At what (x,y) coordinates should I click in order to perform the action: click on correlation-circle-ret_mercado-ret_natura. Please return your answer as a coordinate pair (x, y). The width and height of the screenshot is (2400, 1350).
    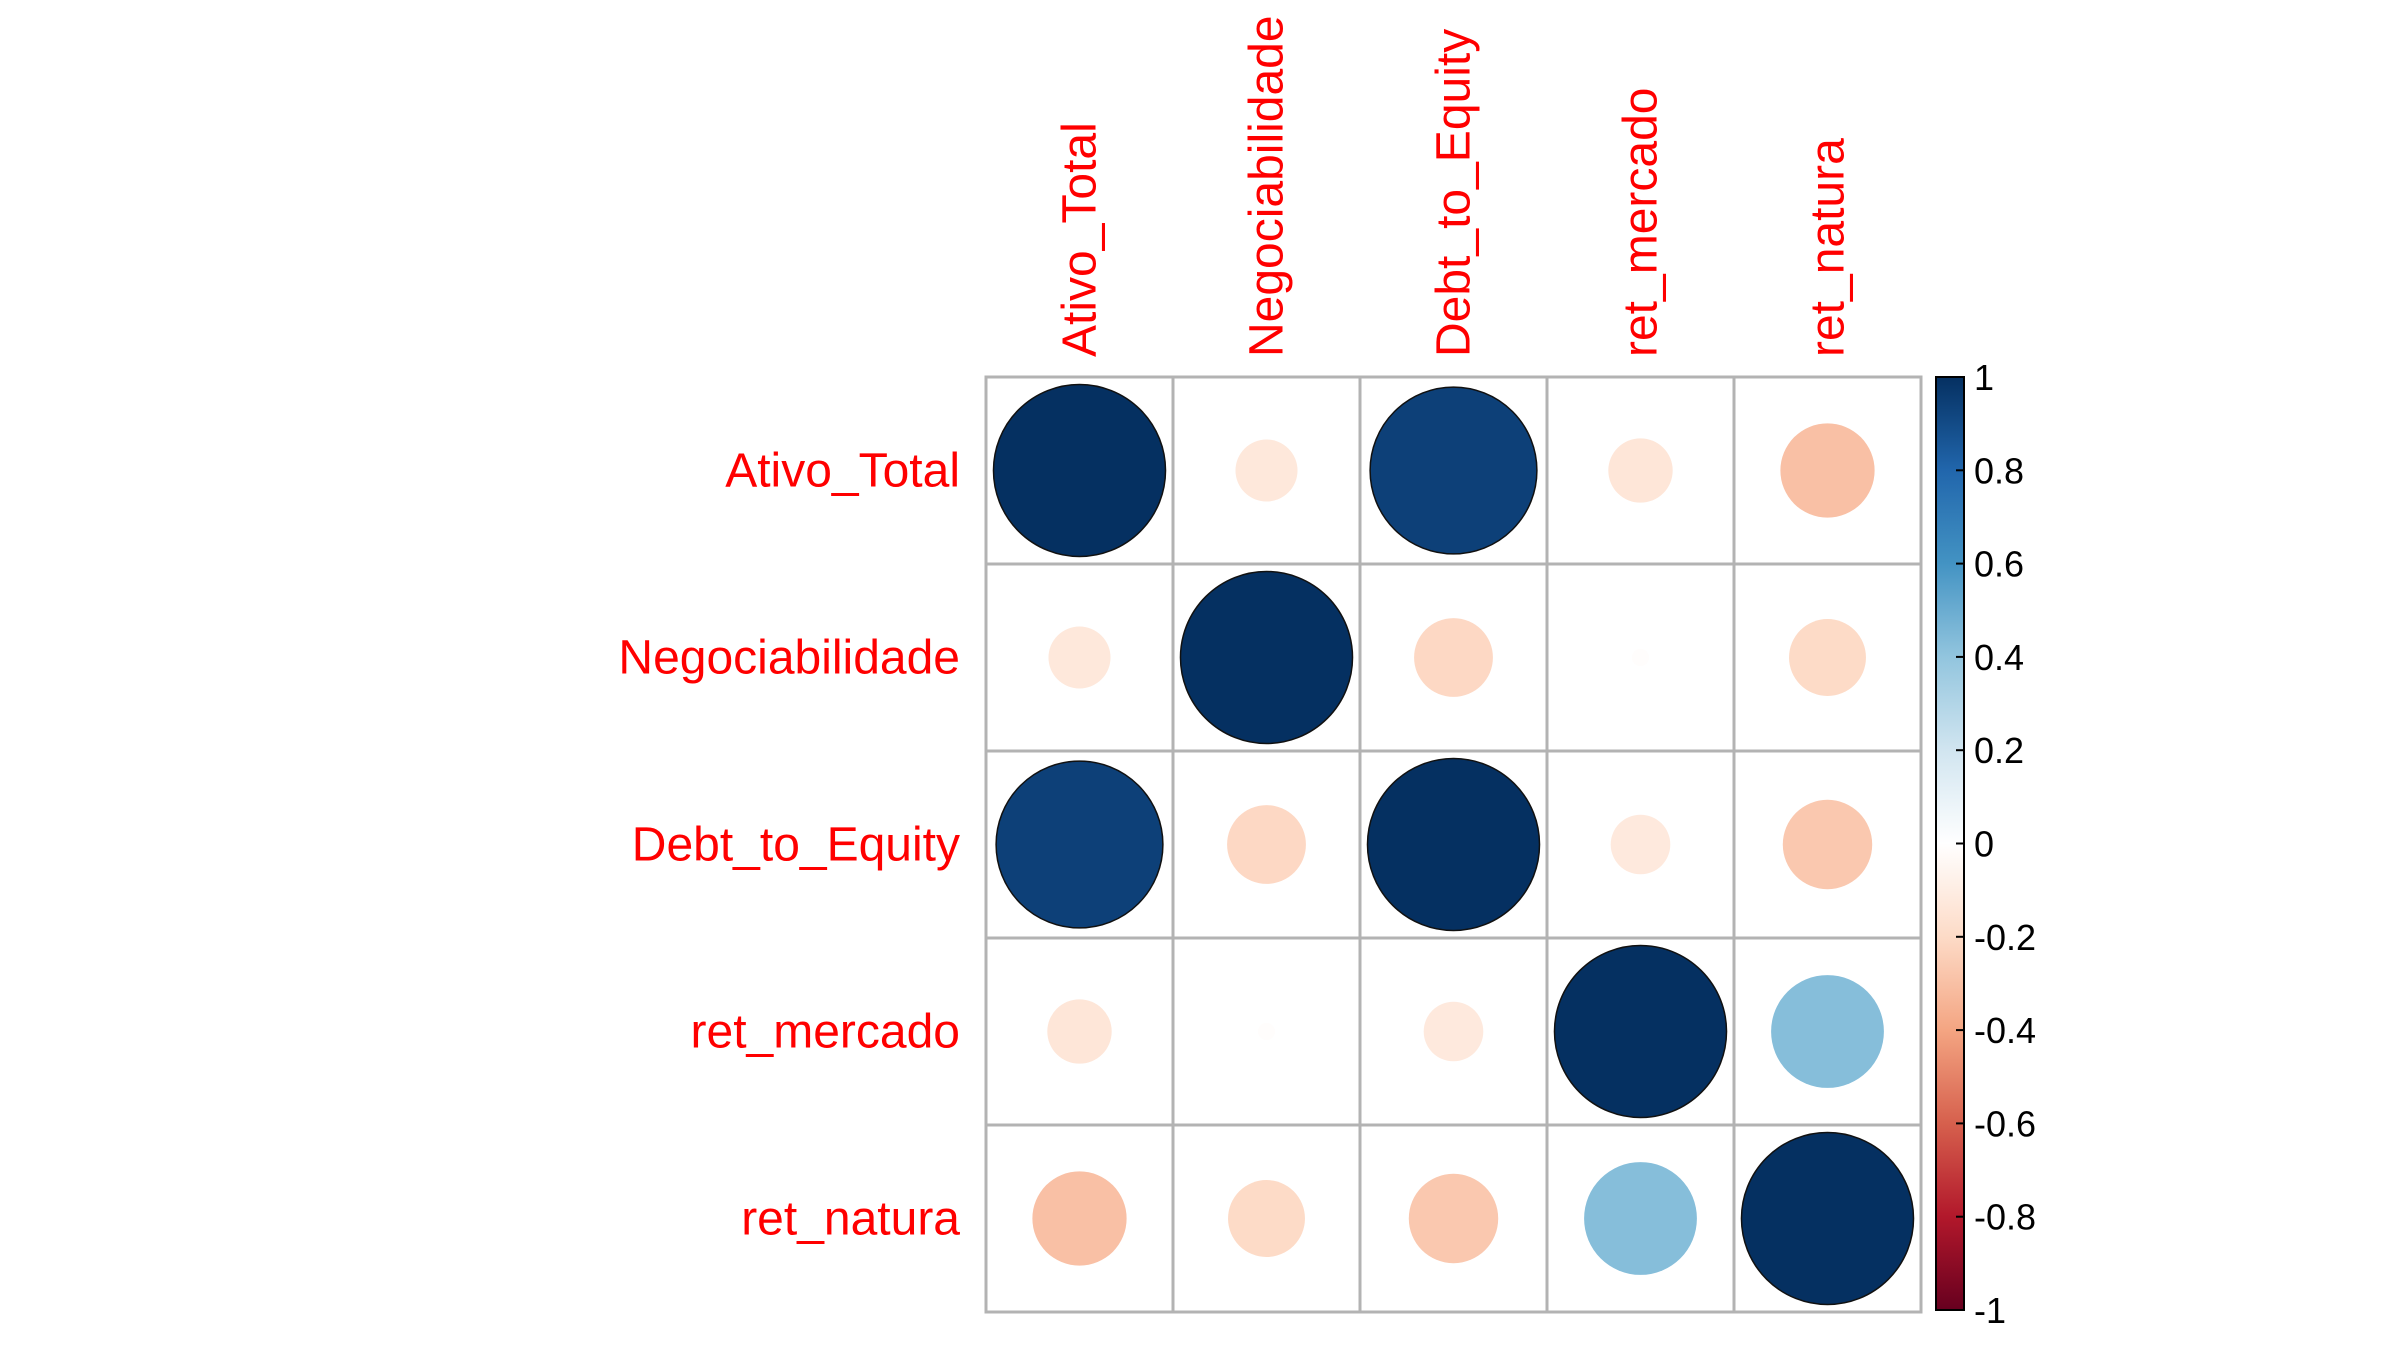
    Looking at the image, I should click on (1827, 1031).